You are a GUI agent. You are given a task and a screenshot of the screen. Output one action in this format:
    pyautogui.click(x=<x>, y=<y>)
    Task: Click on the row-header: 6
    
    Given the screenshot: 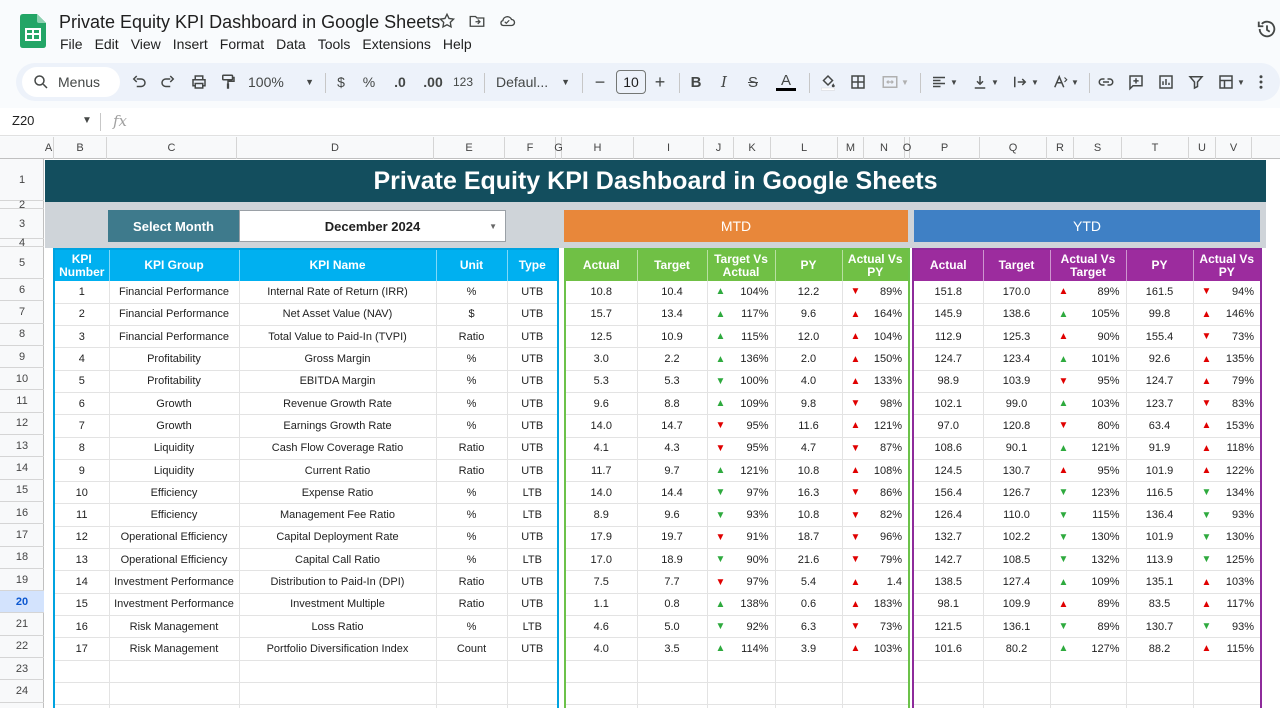 What is the action you would take?
    pyautogui.click(x=22, y=290)
    